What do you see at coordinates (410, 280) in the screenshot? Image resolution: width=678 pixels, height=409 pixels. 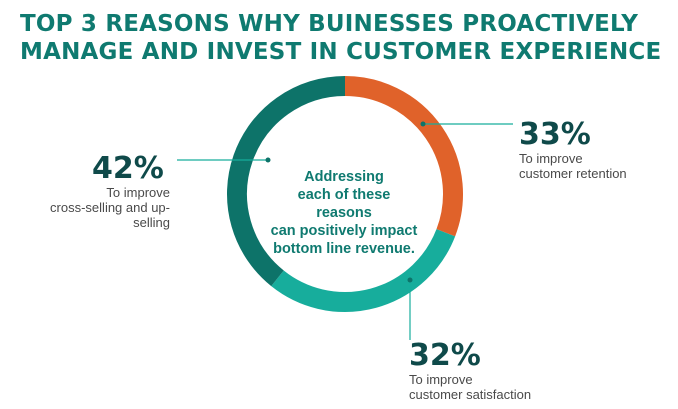 I see `leader-dot-satisfaction` at bounding box center [410, 280].